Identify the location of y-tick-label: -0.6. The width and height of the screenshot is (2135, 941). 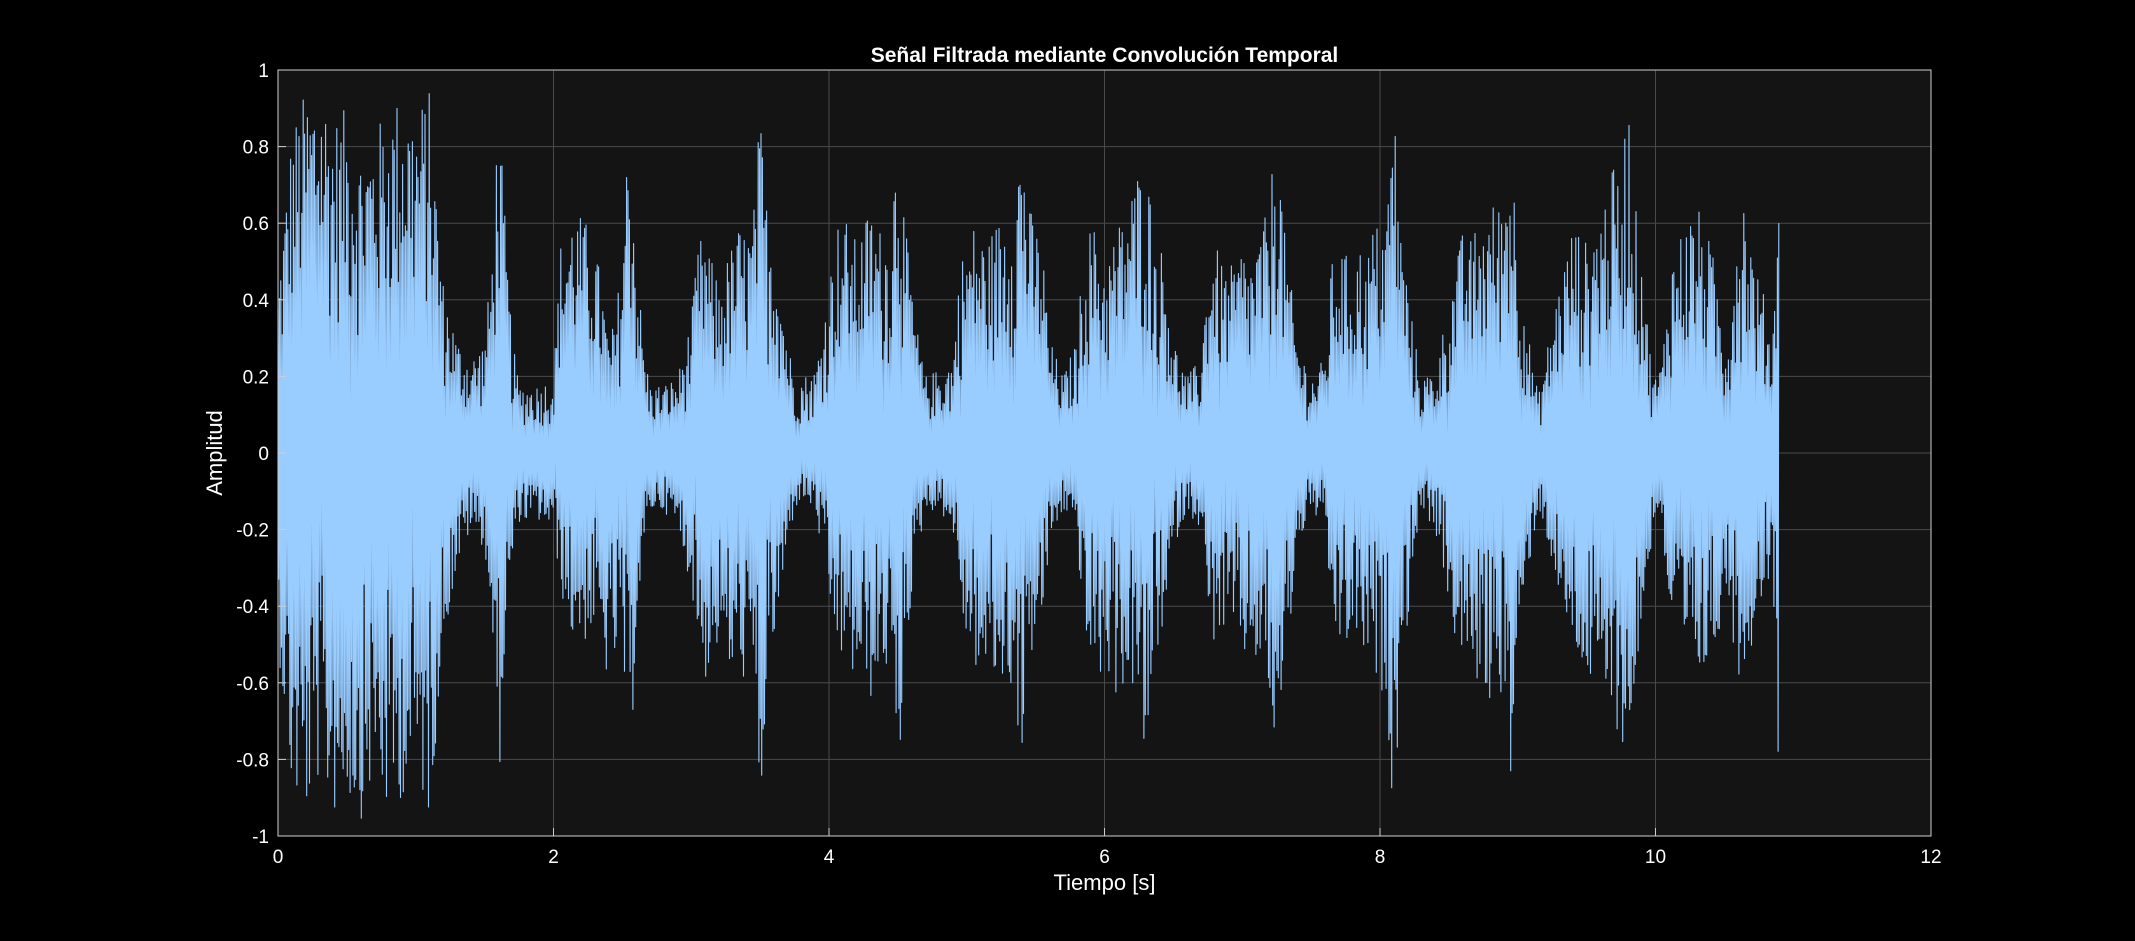
(252, 684).